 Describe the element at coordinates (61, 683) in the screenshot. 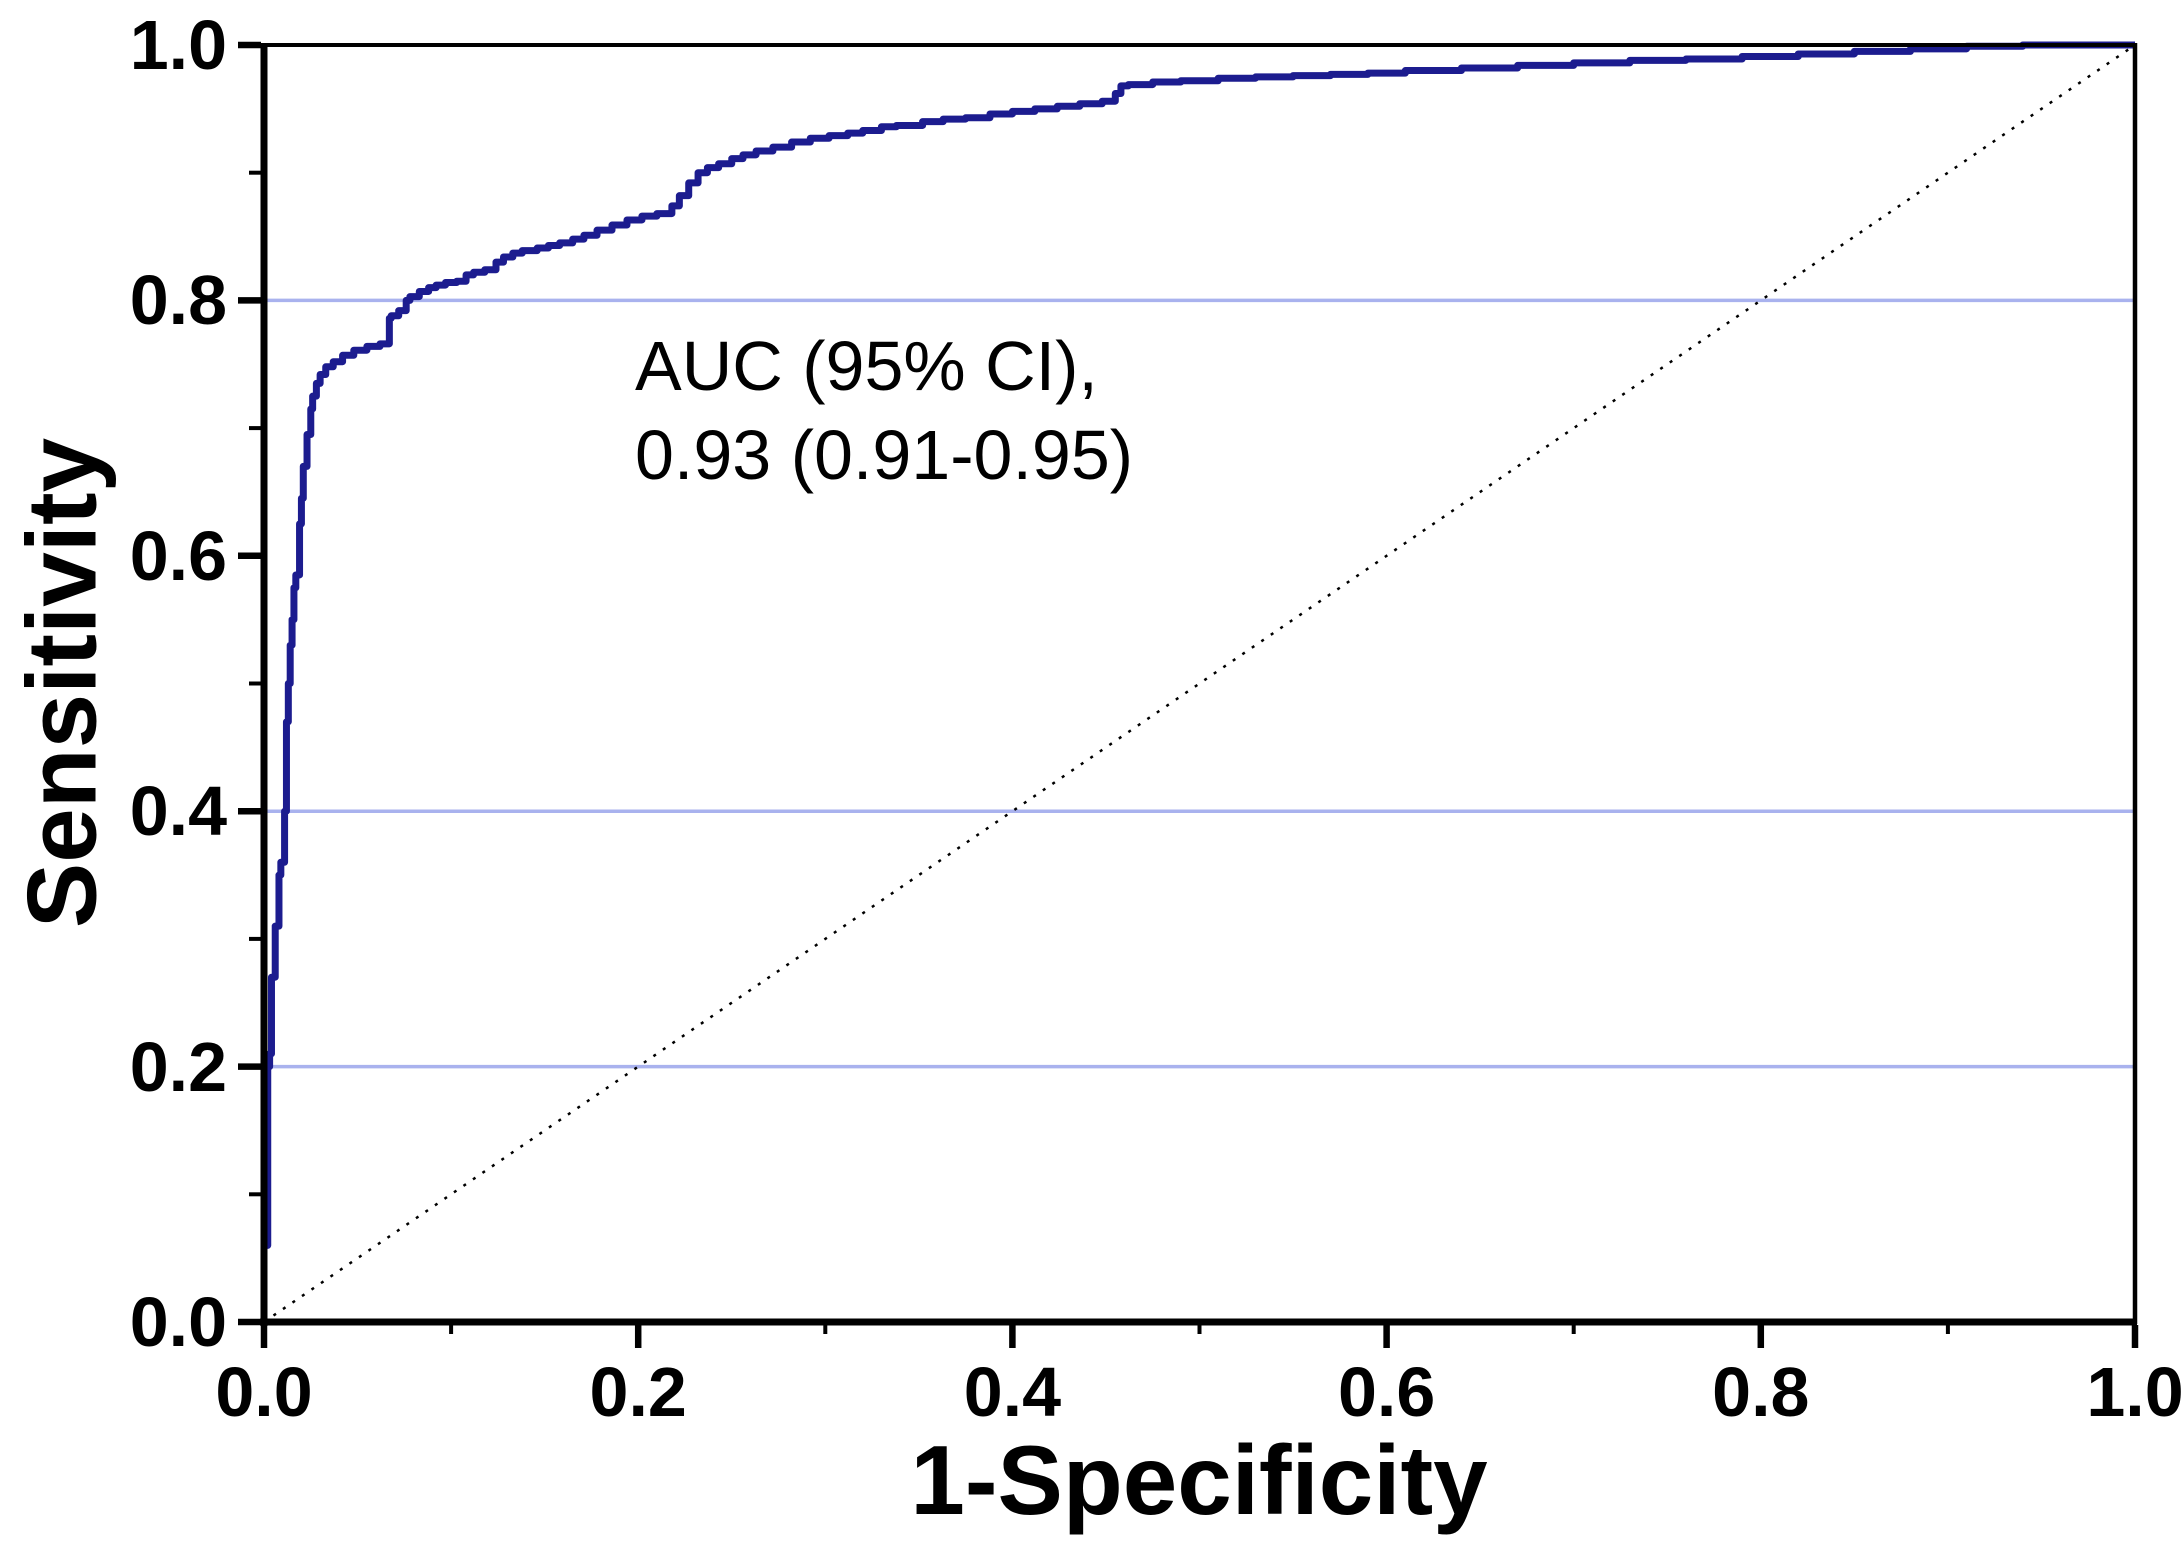

I see `y-axis-title: Sensitivity` at that location.